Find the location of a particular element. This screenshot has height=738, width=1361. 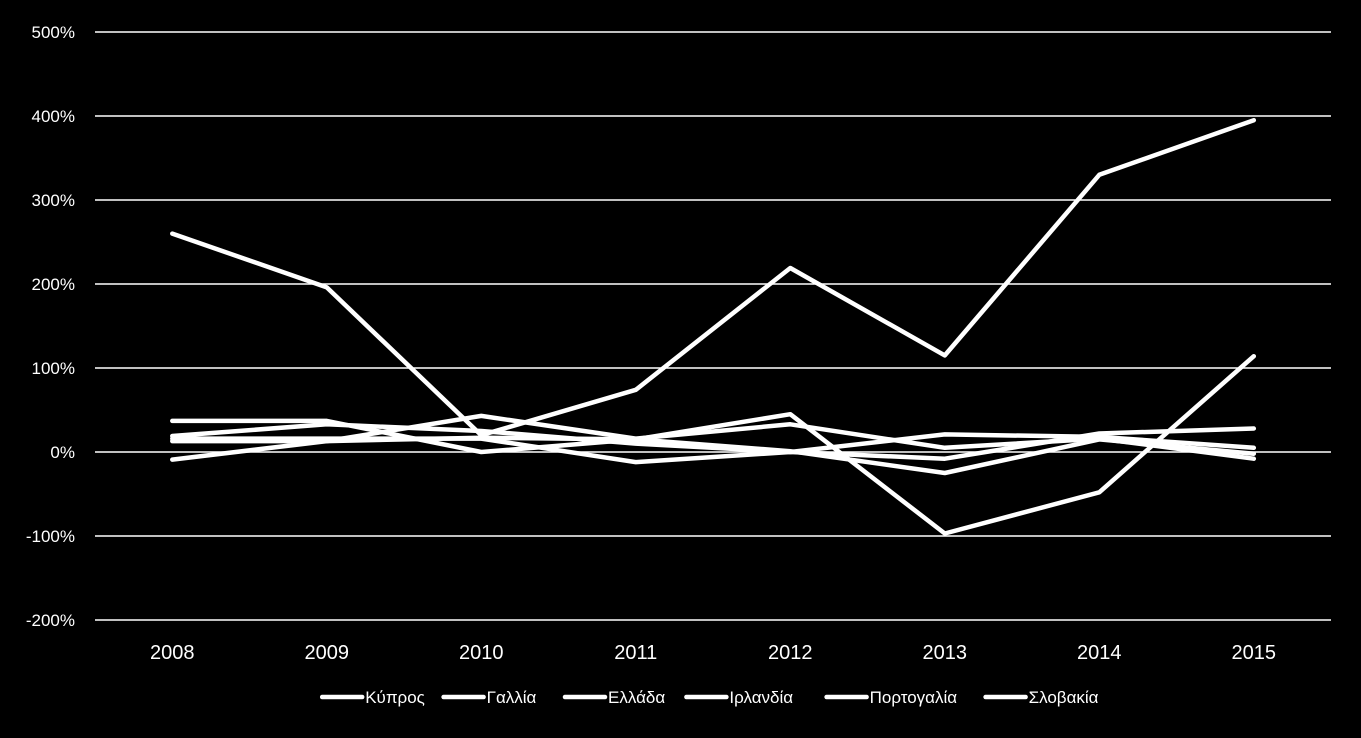

legend-item: Σλοβακία is located at coordinates (1041, 697).